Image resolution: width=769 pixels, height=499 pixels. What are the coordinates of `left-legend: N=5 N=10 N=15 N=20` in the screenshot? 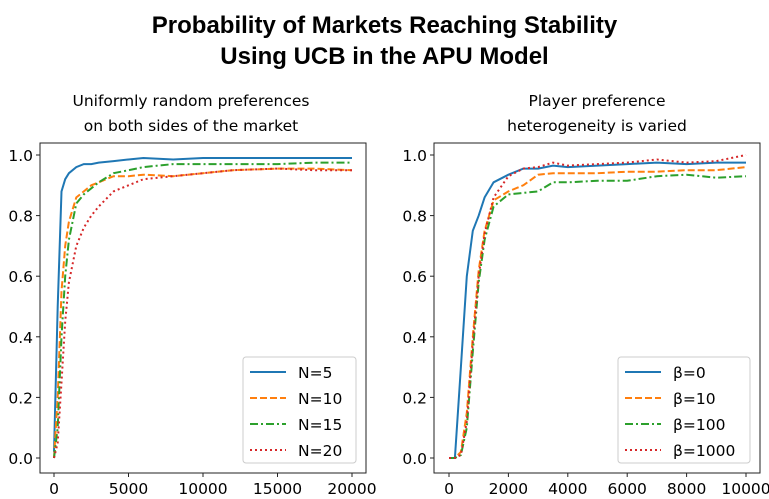 It's located at (299, 410).